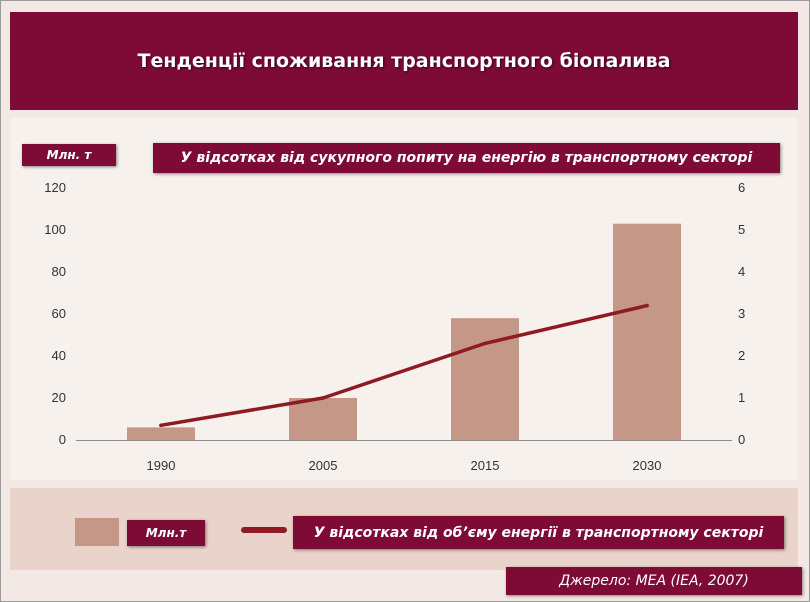 This screenshot has height=602, width=810. Describe the element at coordinates (59, 355) in the screenshot. I see `left-tick-label: 40` at that location.